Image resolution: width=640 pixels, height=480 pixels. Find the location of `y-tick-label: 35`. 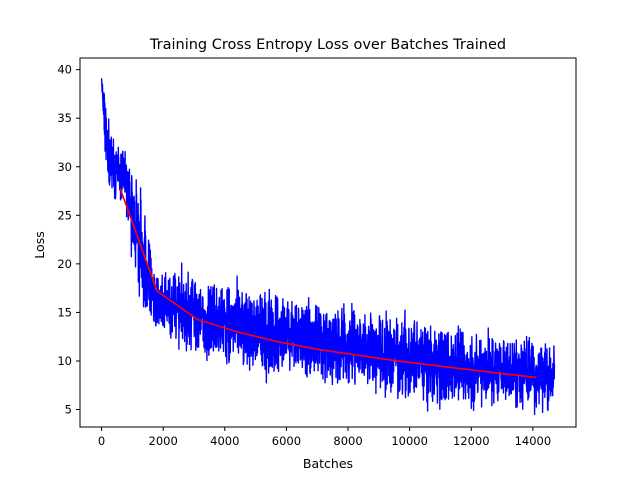

y-tick-label: 35 is located at coordinates (64, 118).